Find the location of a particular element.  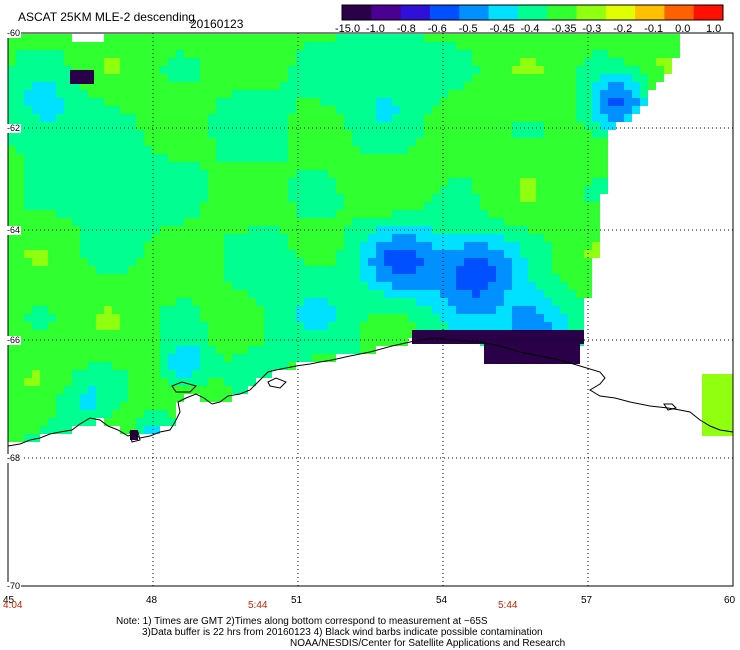

product-title: ASCAT 25KM MLE-2 descending is located at coordinates (106, 17).